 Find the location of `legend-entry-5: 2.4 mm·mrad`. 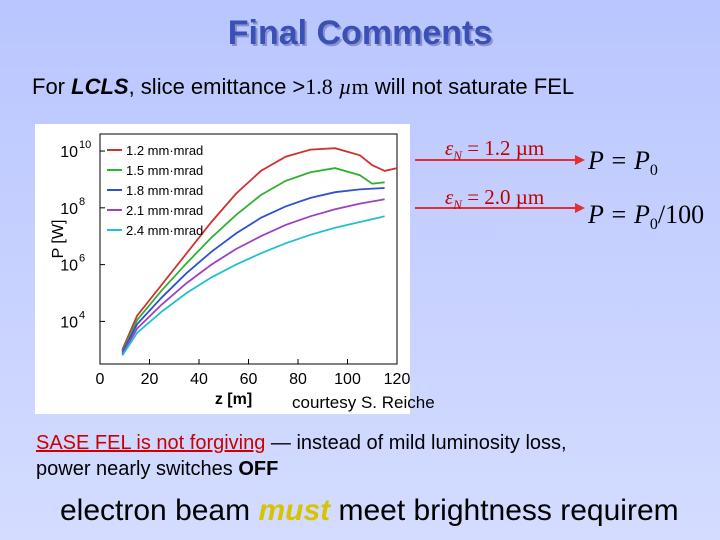

legend-entry-5: 2.4 mm·mrad is located at coordinates (164, 230).